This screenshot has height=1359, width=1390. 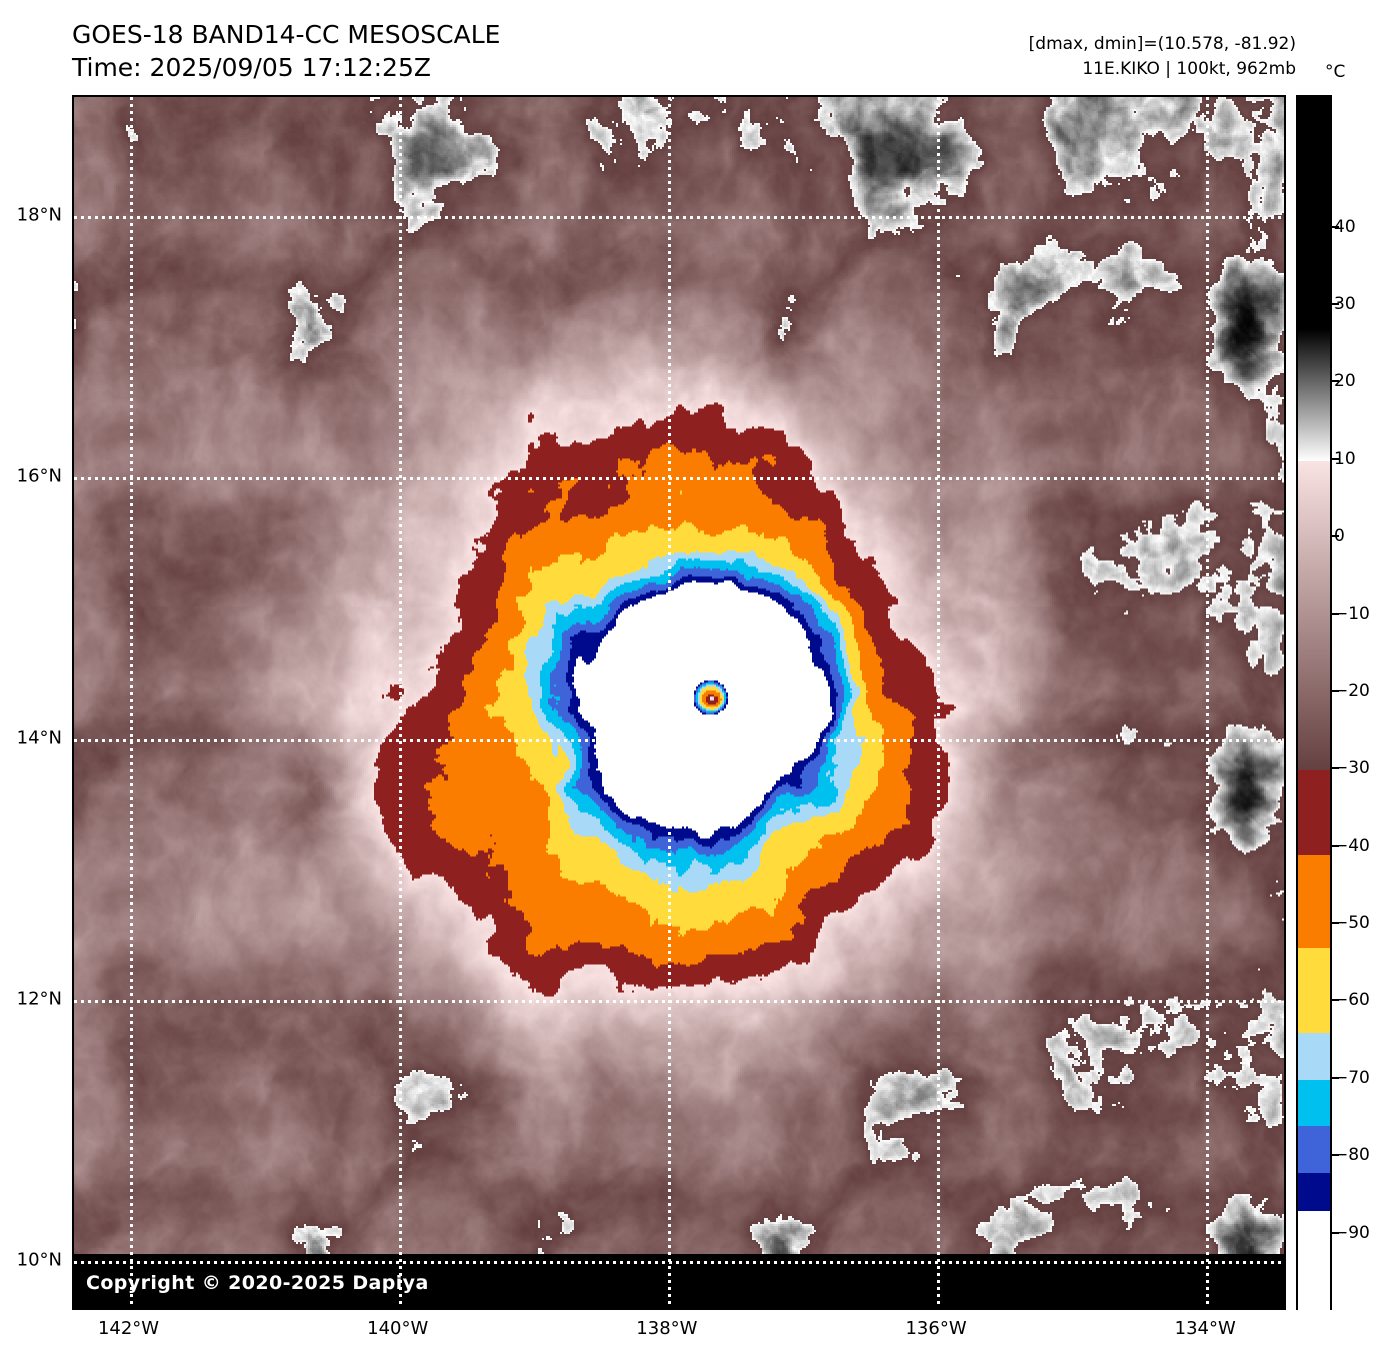 What do you see at coordinates (1352, 1232) in the screenshot?
I see `colorbar-tick-label: −90` at bounding box center [1352, 1232].